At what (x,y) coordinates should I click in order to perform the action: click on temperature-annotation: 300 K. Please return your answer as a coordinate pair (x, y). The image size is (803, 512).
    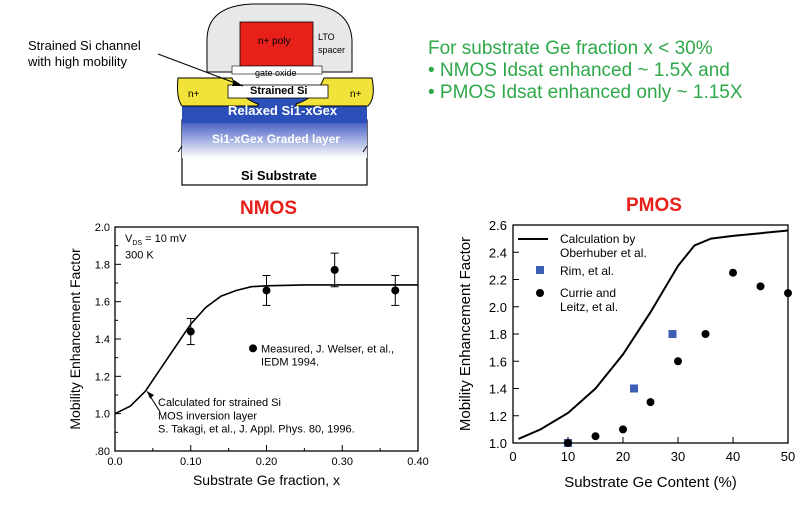
    Looking at the image, I should click on (139, 256).